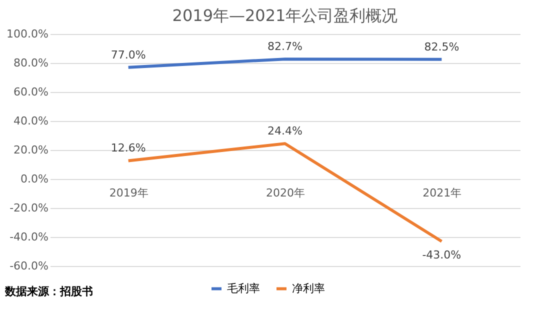 The width and height of the screenshot is (555, 326). Describe the element at coordinates (128, 148) in the screenshot. I see `data-label: 12.6%` at that location.